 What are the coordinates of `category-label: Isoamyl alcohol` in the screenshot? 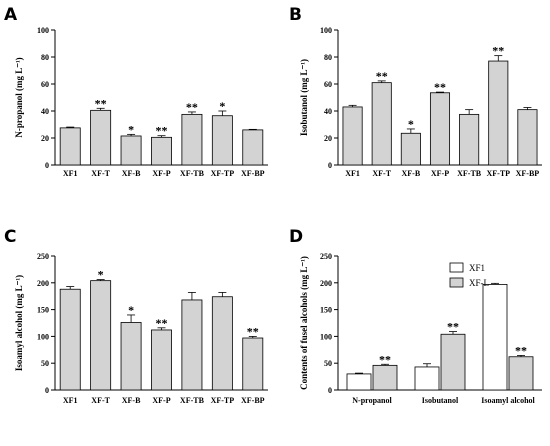 It's located at (508, 400).